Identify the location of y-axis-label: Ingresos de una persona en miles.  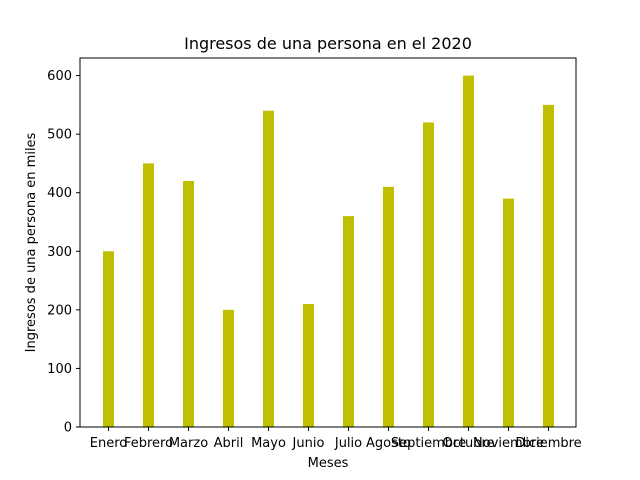
(31, 242).